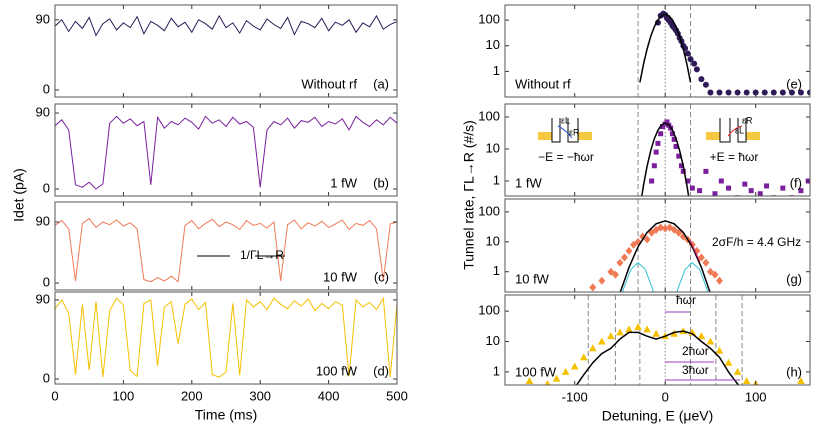  I want to click on note: +E = ħωr, so click(734, 157).